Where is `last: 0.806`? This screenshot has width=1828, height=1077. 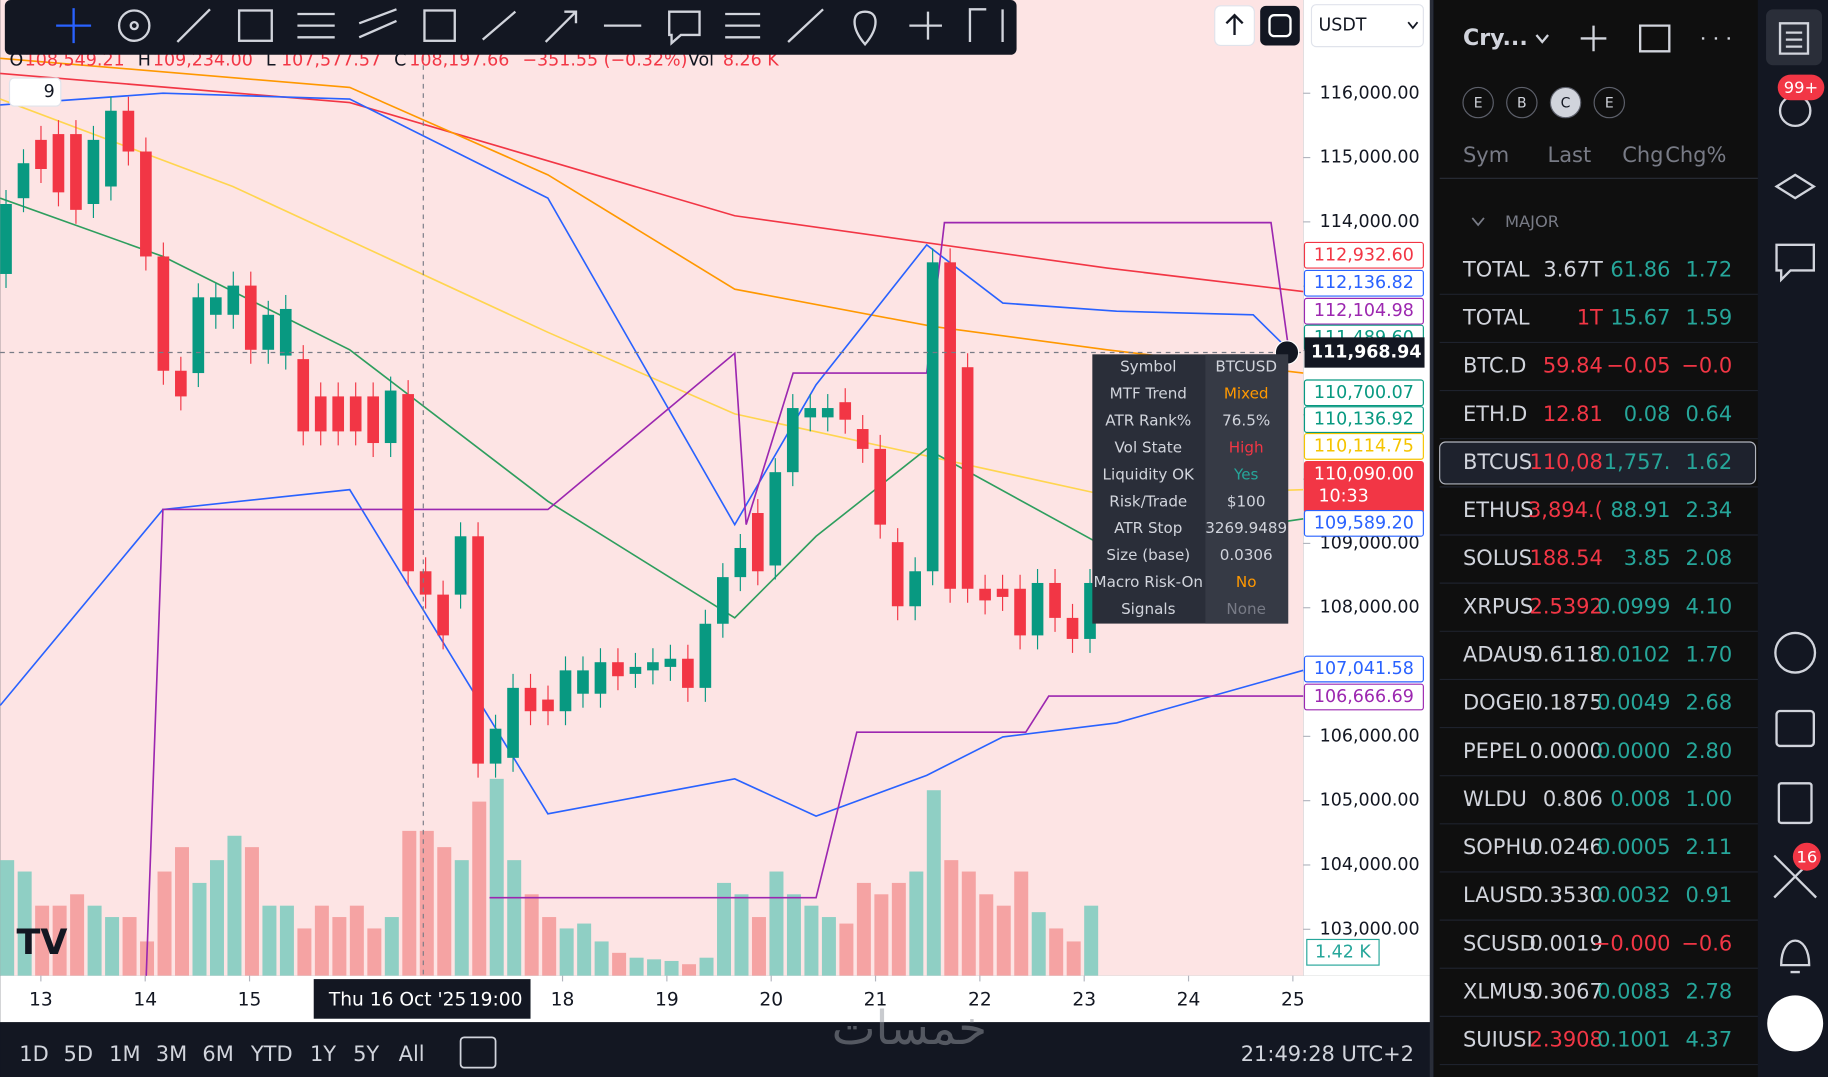 last: 0.806 is located at coordinates (1573, 799).